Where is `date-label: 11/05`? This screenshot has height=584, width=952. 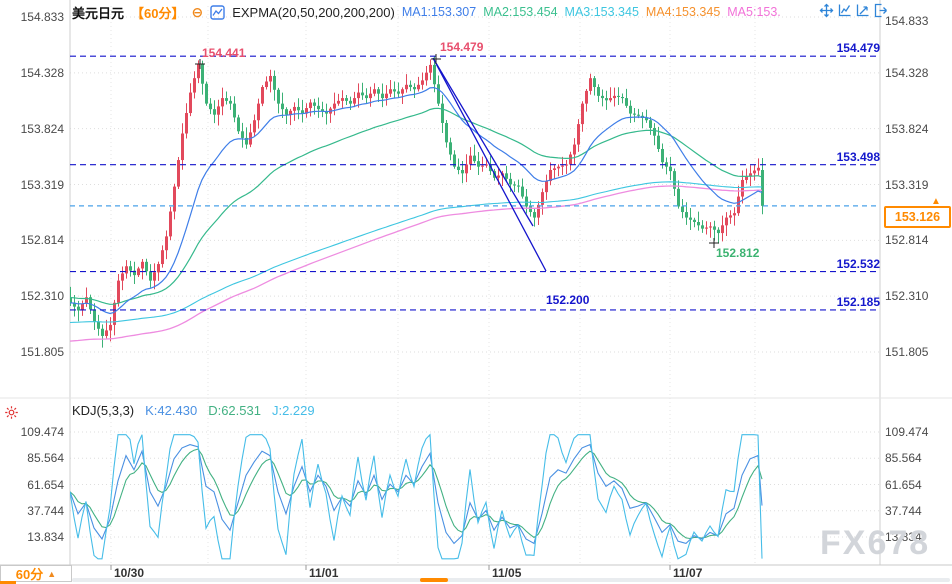 date-label: 11/05 is located at coordinates (507, 573).